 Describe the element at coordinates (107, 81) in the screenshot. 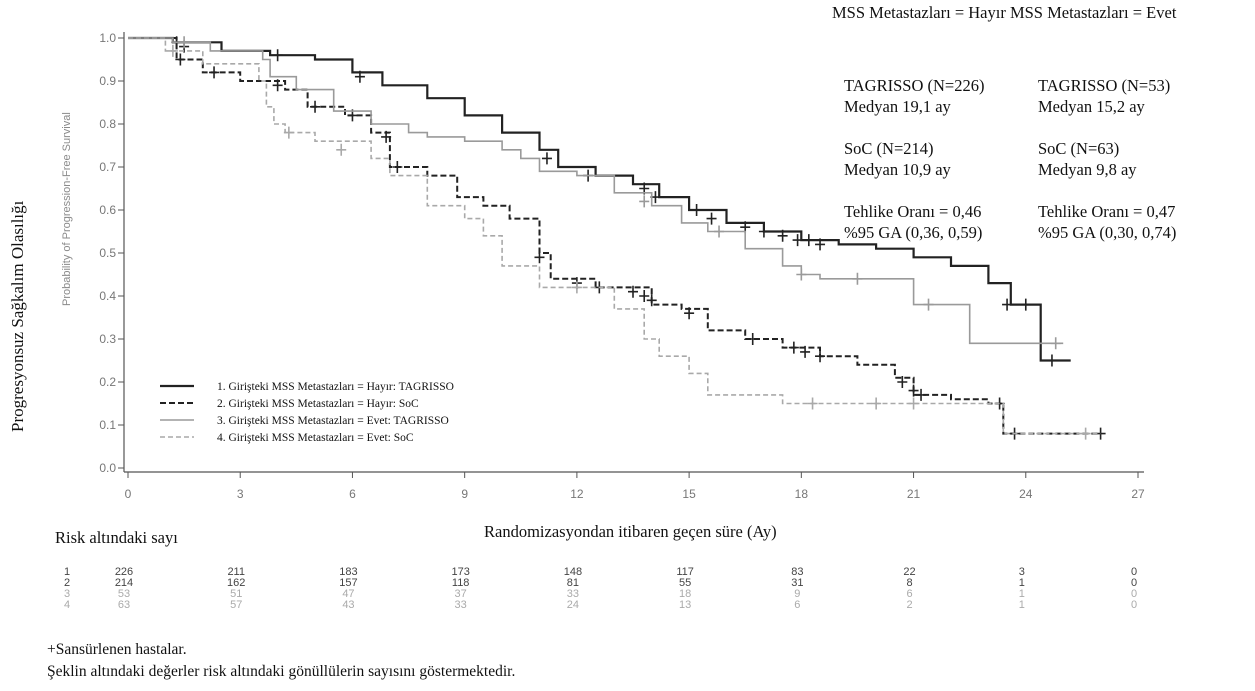

I see `y-tick-label: 0.9` at that location.